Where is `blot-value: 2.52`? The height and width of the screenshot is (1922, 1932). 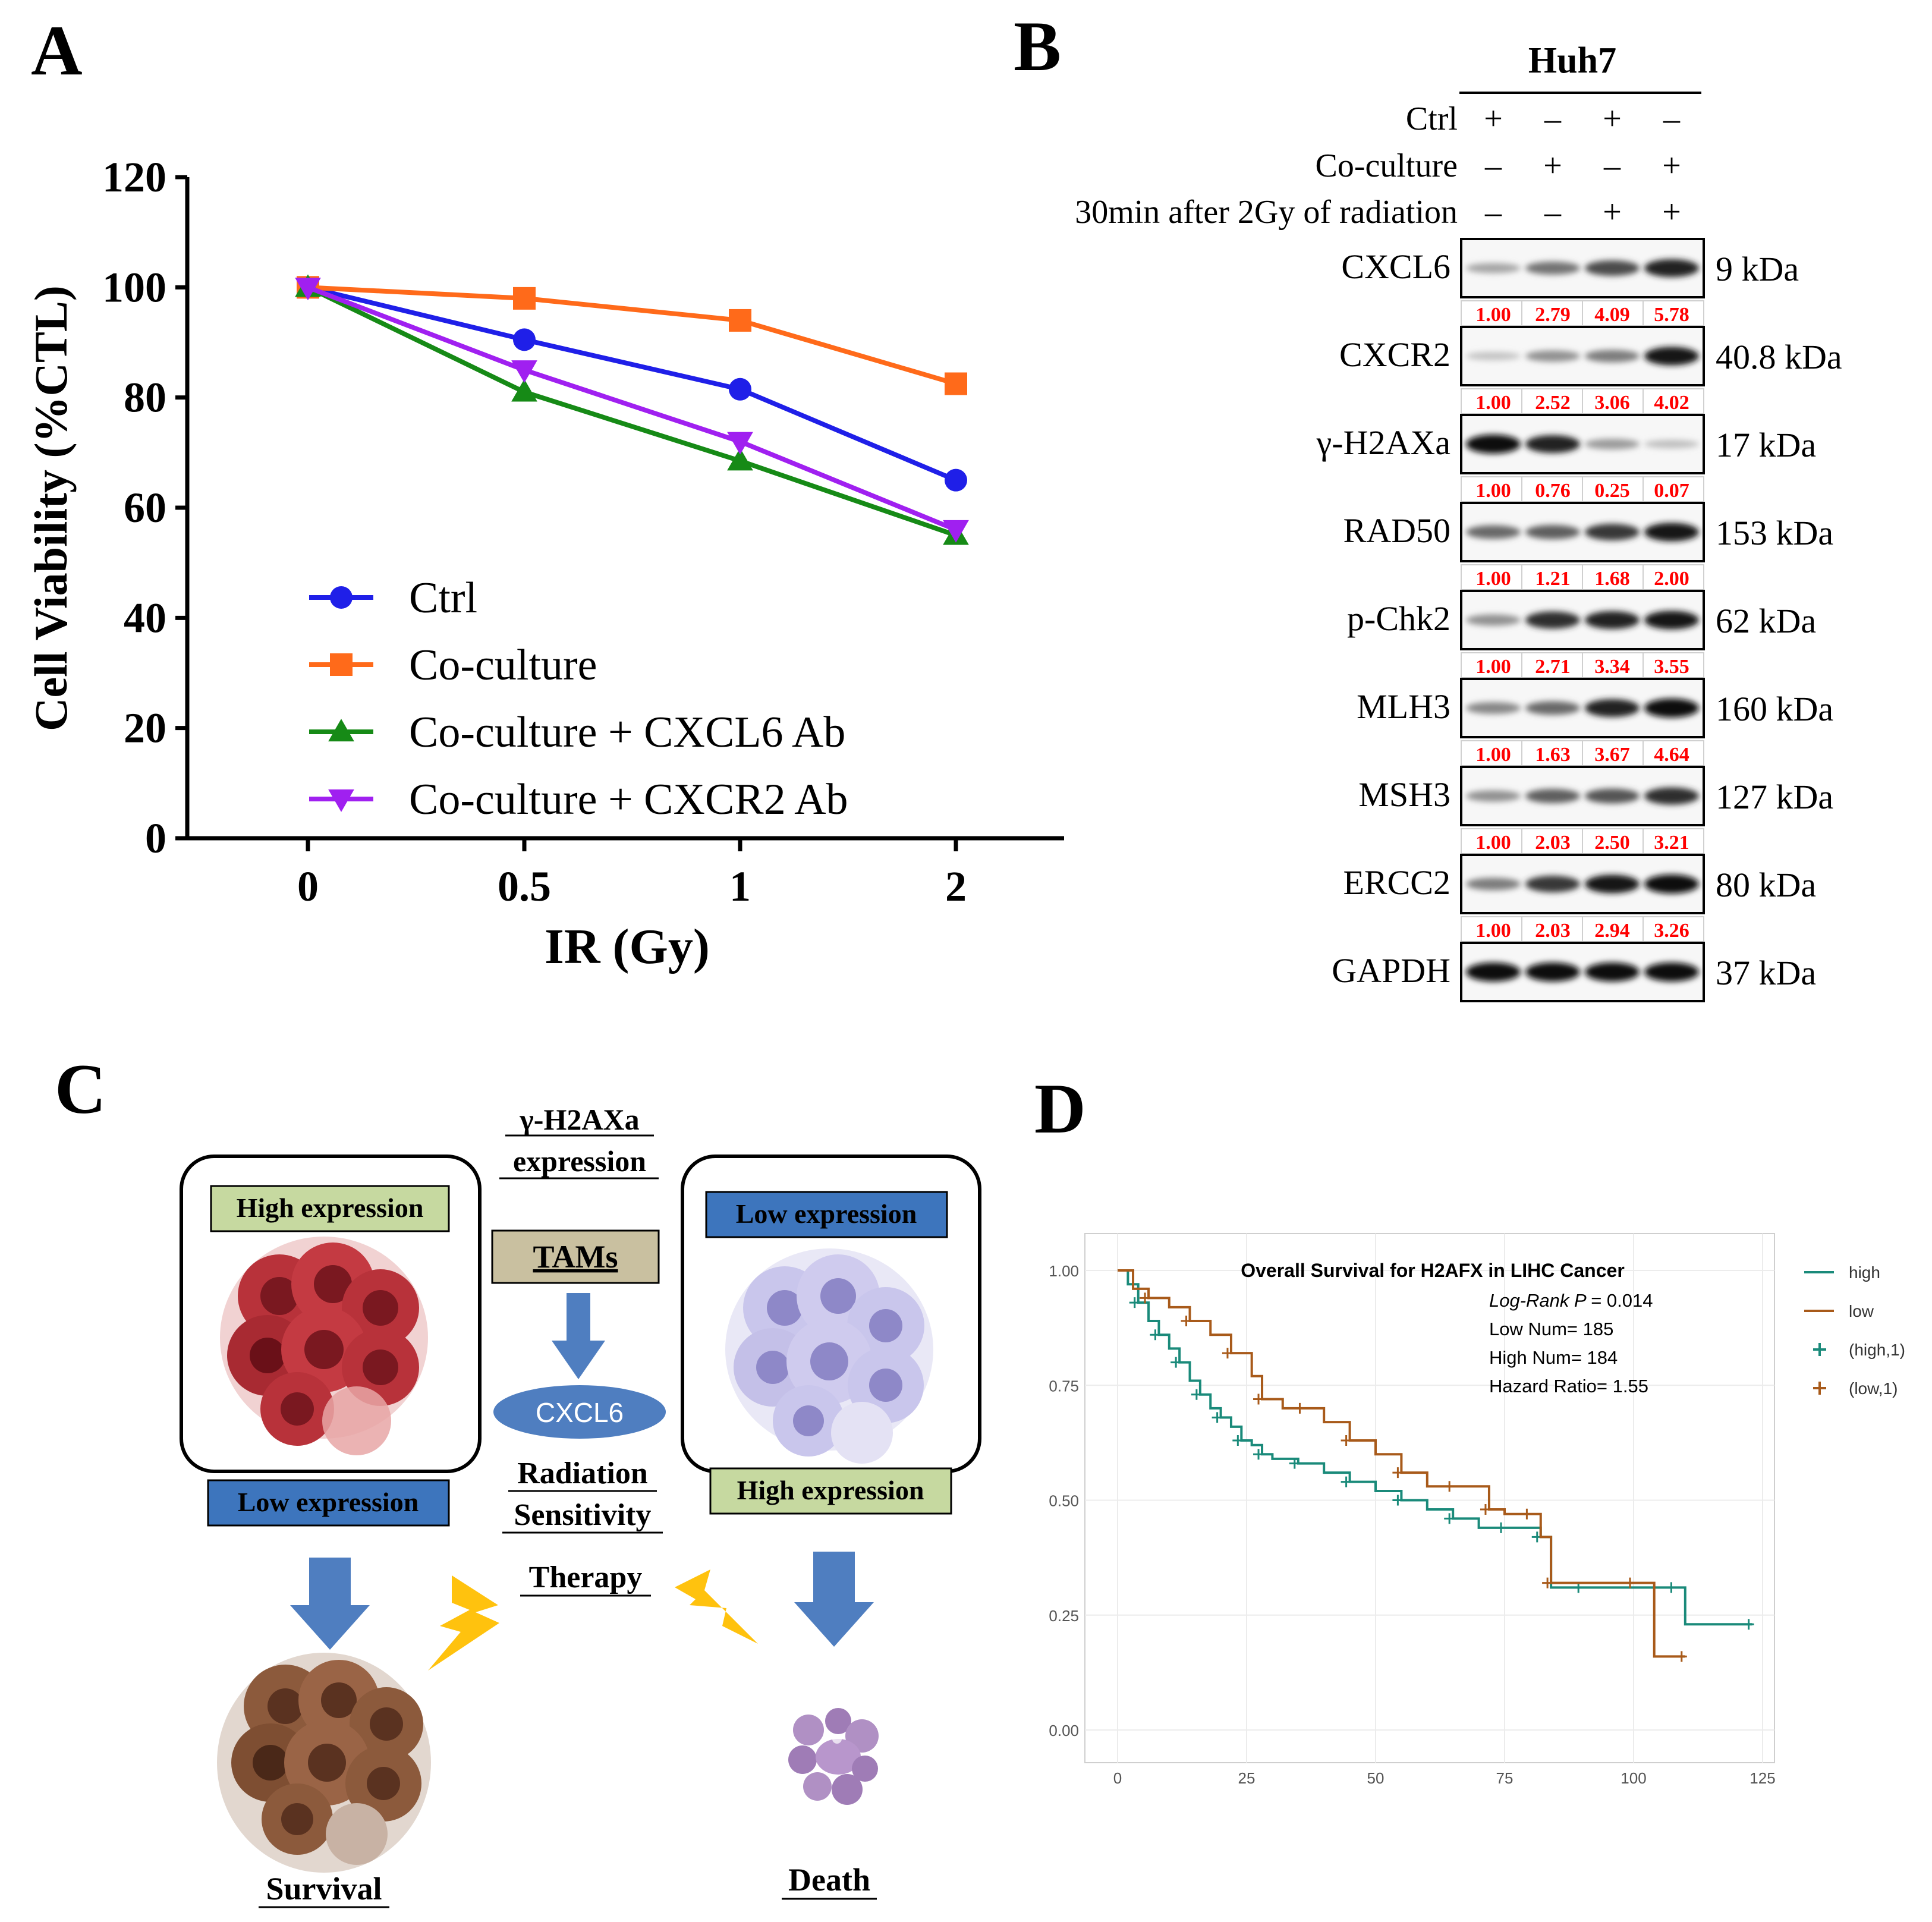 blot-value: 2.52 is located at coordinates (1553, 403).